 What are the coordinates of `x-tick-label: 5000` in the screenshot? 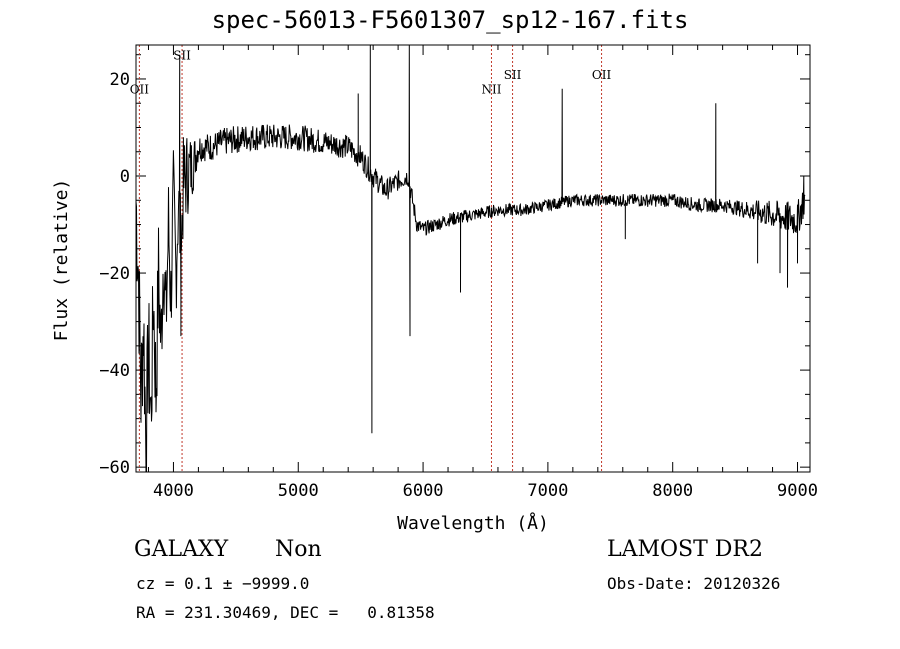 It's located at (298, 491).